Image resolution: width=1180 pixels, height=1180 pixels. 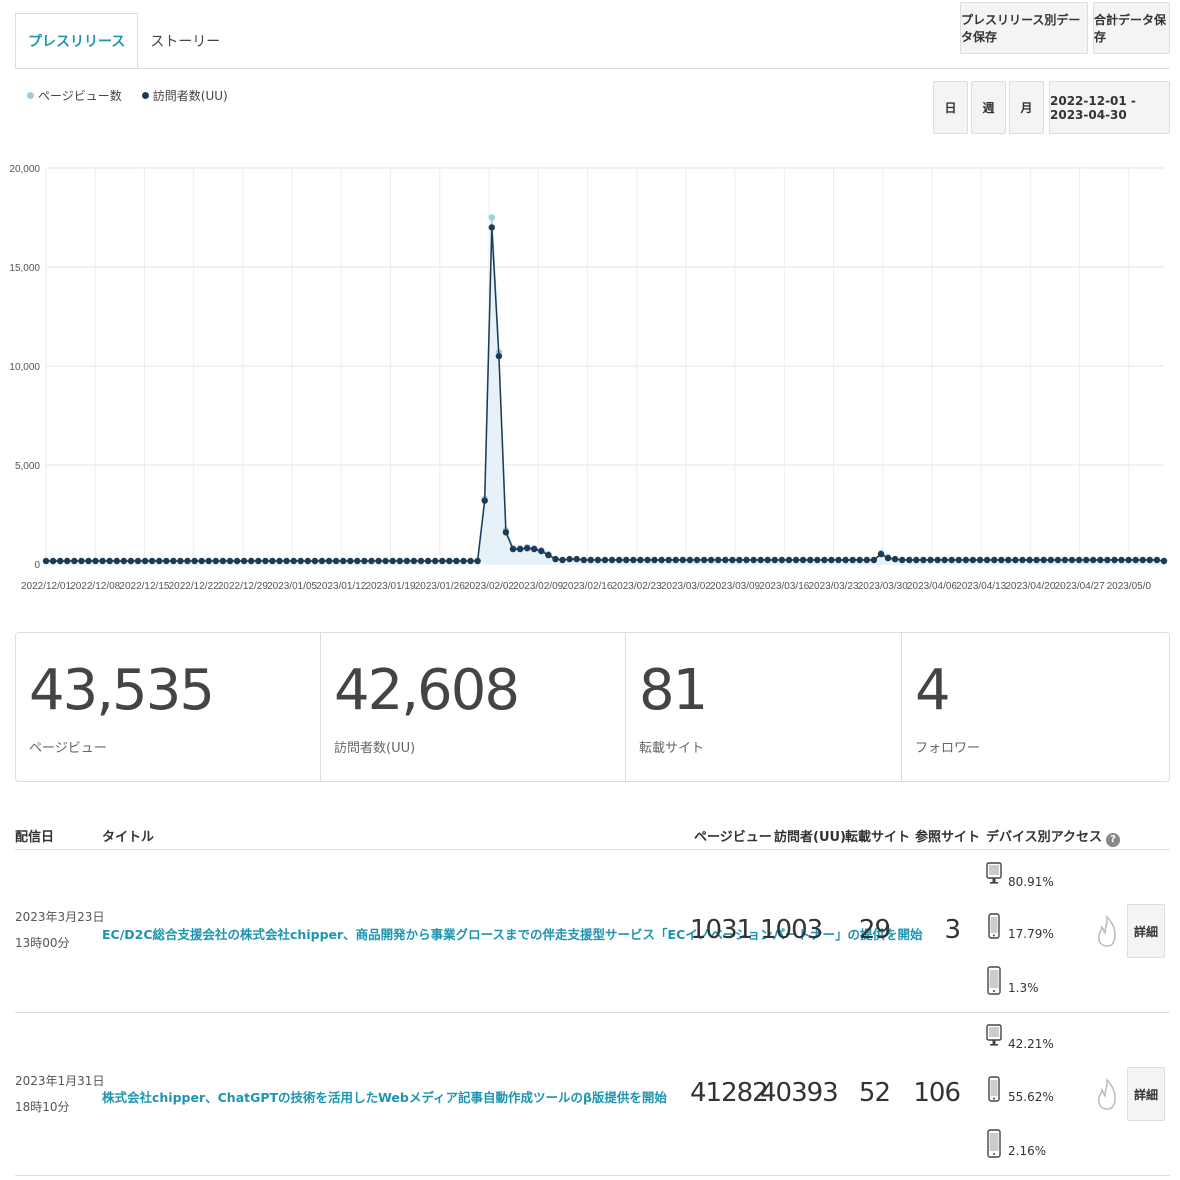 What do you see at coordinates (994, 926) in the screenshot?
I see `smartphone-icon` at bounding box center [994, 926].